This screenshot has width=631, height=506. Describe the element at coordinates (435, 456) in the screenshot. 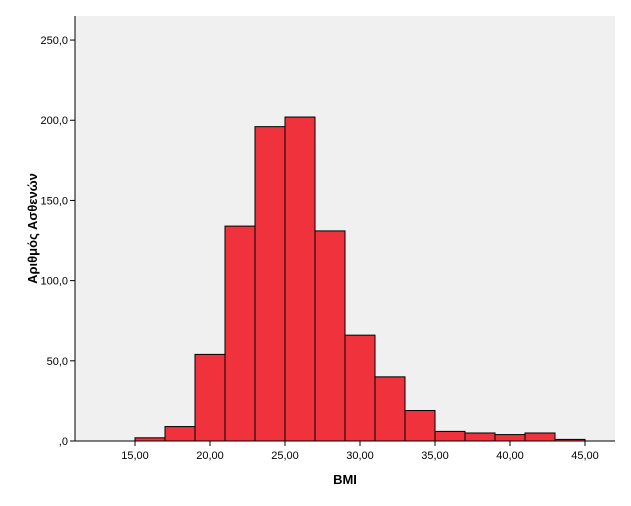

I see `x-tick-label: 35,00` at that location.